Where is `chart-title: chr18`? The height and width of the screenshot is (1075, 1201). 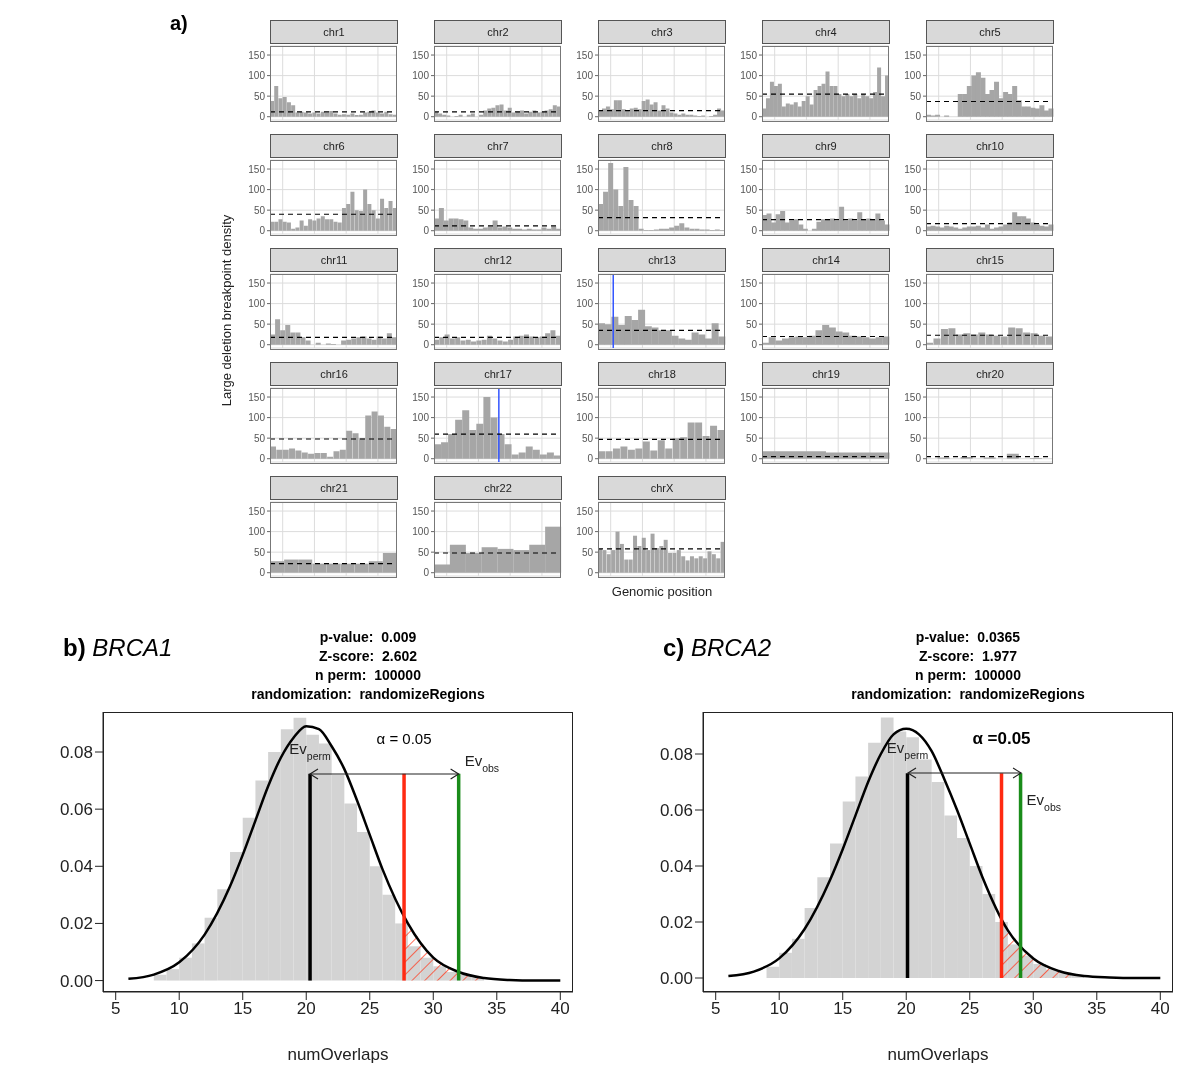
chart-title: chr18 is located at coordinates (662, 374).